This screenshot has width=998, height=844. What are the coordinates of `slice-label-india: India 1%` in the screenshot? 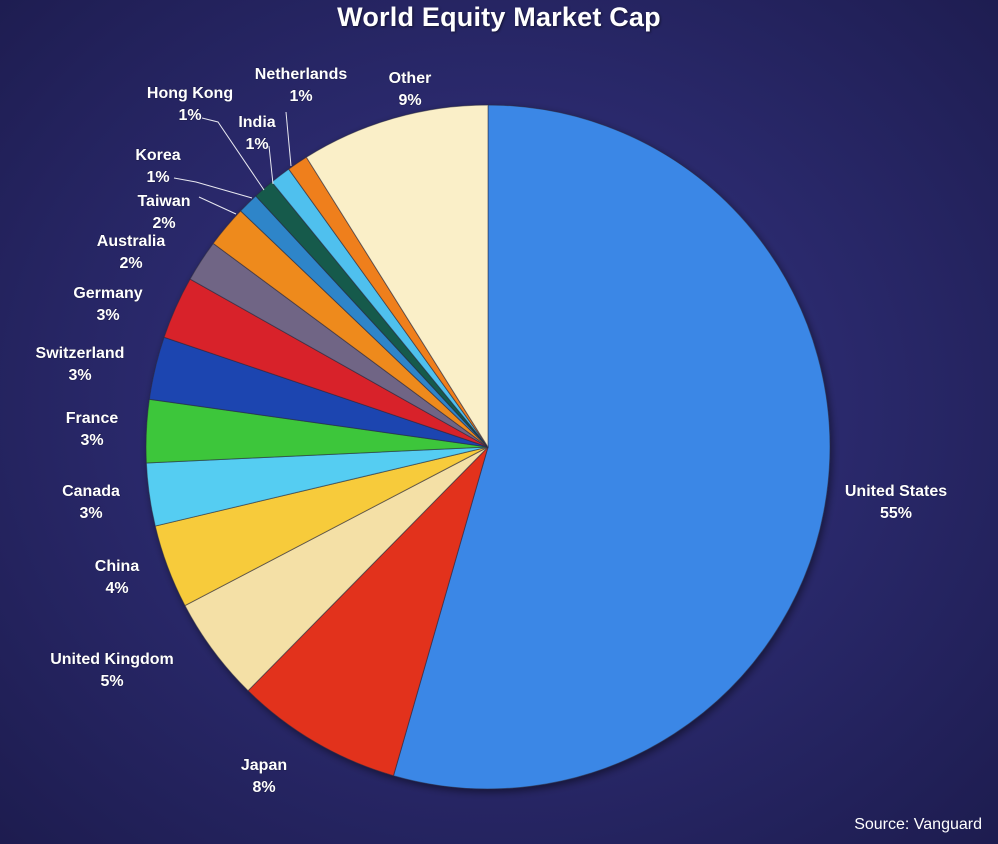 It's located at (256, 133).